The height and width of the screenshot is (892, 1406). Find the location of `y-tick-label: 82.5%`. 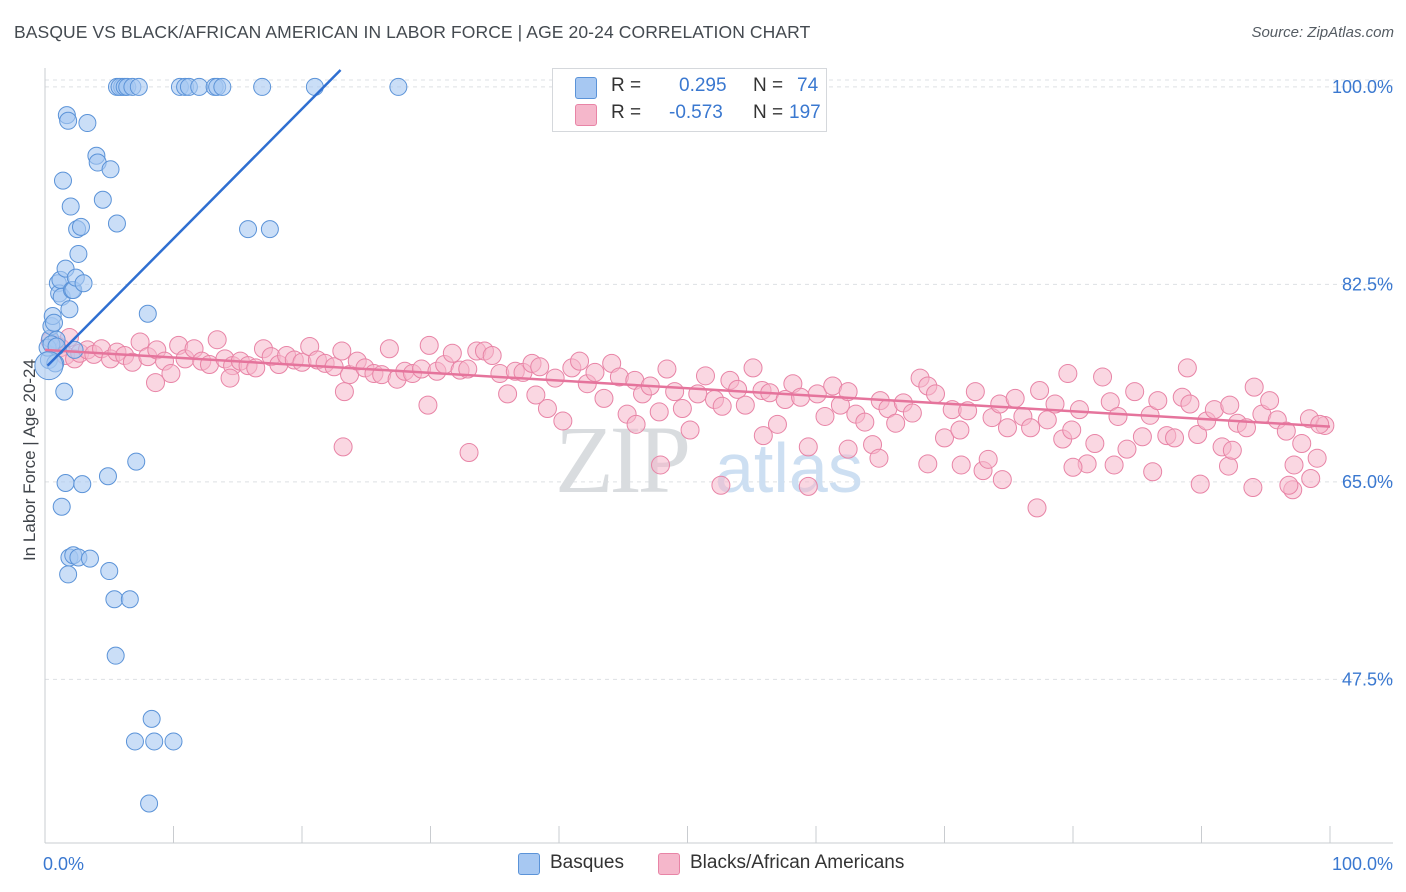

y-tick-label: 82.5% is located at coordinates (1367, 284).